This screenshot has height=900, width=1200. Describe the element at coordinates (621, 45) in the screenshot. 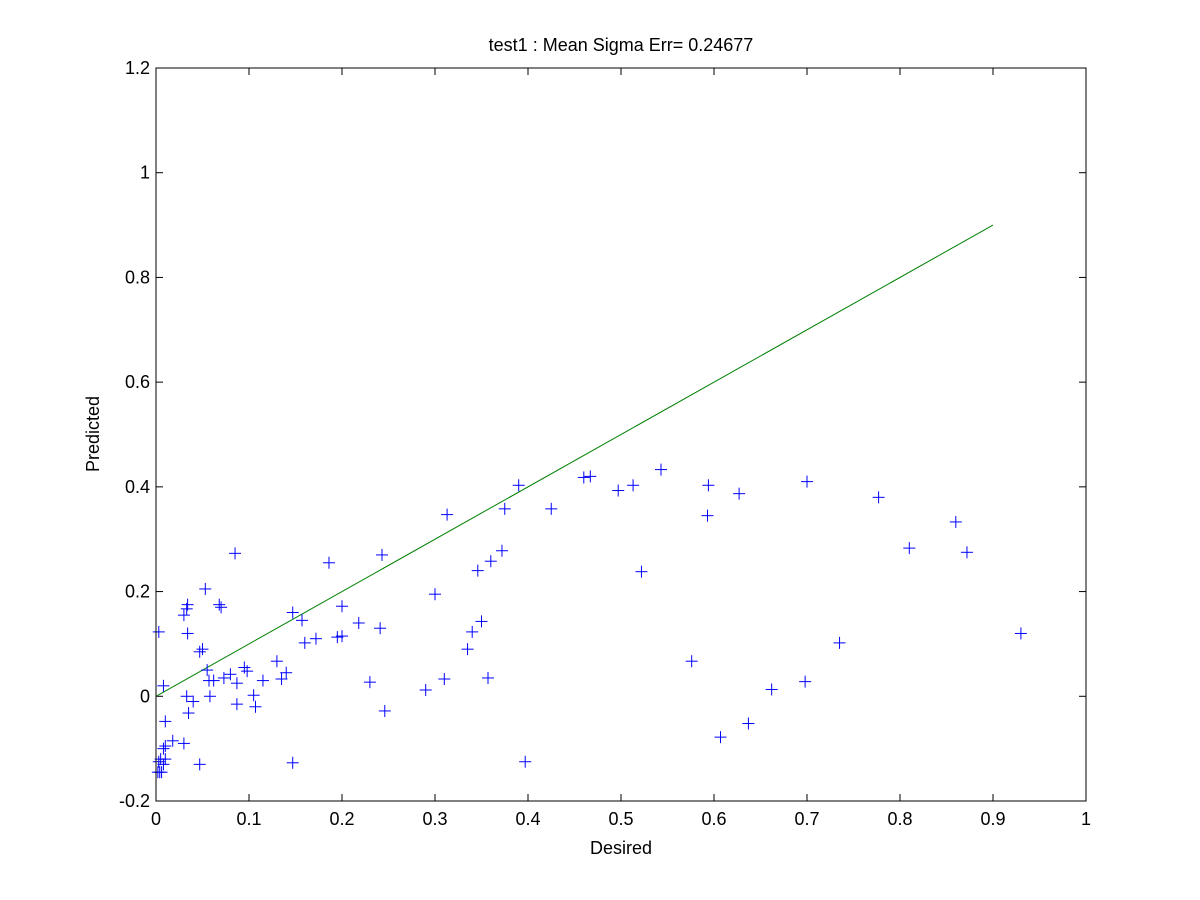

I see `chart-title: test1 : Mean Sigma Err= 0.24677` at that location.